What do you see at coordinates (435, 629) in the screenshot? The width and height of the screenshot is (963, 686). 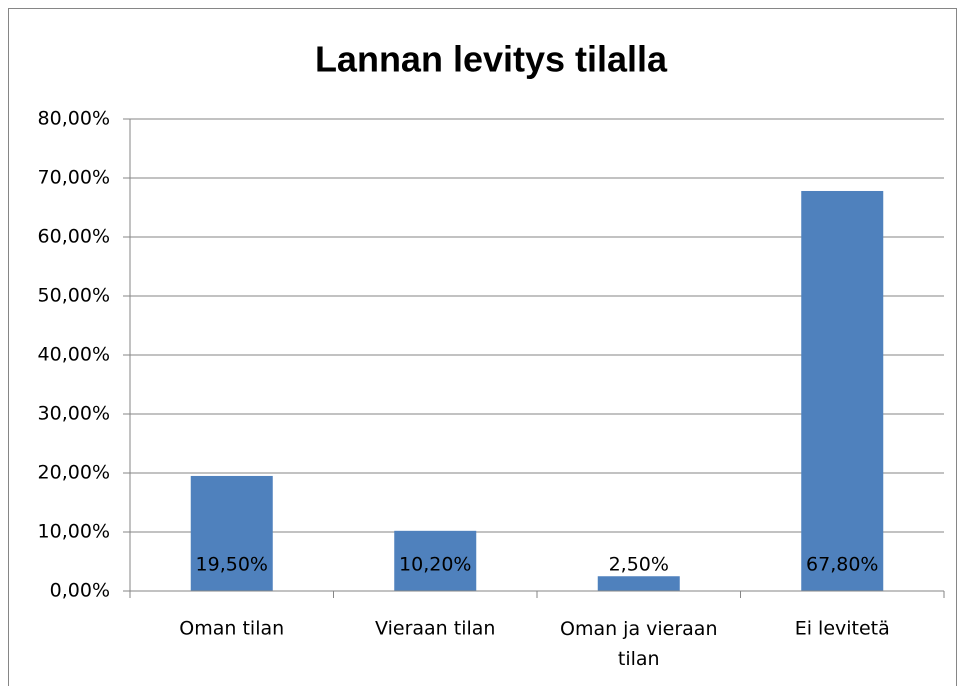 I see `x-tick-label: Vieraan tilan` at bounding box center [435, 629].